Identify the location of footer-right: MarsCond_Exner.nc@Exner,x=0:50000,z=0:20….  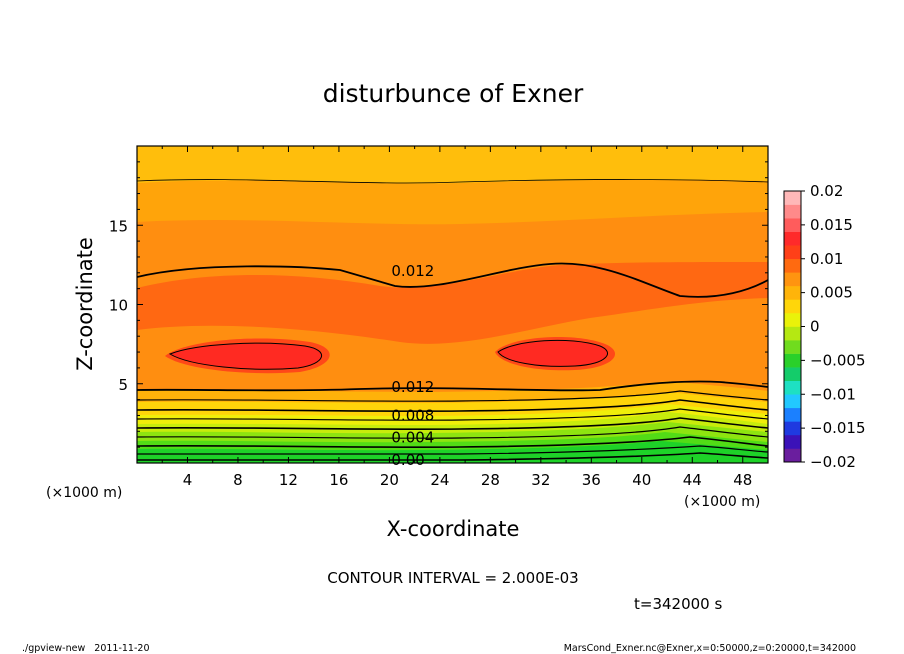
(710, 648).